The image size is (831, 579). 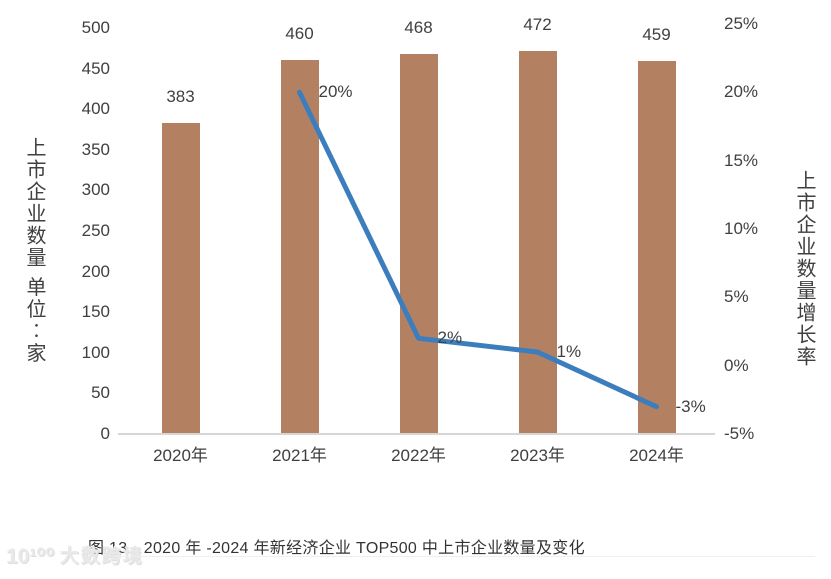 What do you see at coordinates (180, 96) in the screenshot?
I see `bar-value-label: 383` at bounding box center [180, 96].